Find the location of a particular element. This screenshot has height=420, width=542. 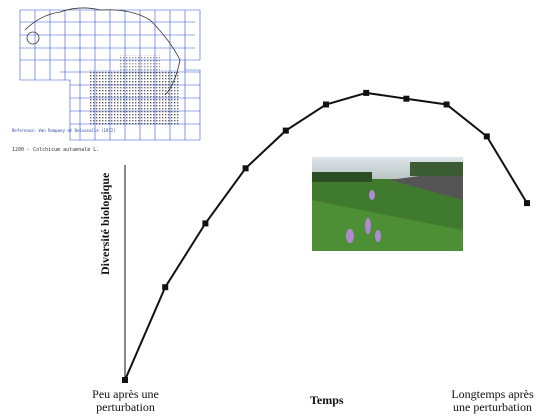

x-tick-label: Peu après une perturbation is located at coordinates (125, 400).